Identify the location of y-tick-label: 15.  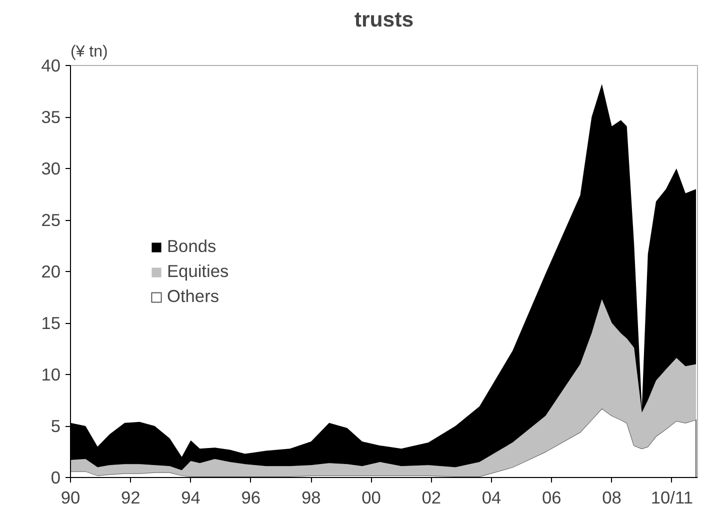
(51, 323).